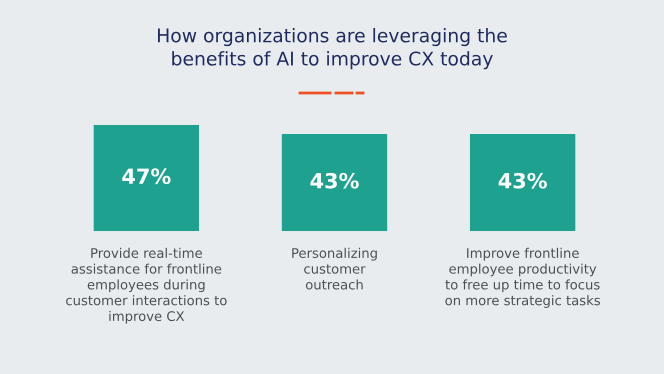 The width and height of the screenshot is (664, 374). What do you see at coordinates (334, 269) in the screenshot?
I see `x-tick-label: Personalizing customer outreach` at bounding box center [334, 269].